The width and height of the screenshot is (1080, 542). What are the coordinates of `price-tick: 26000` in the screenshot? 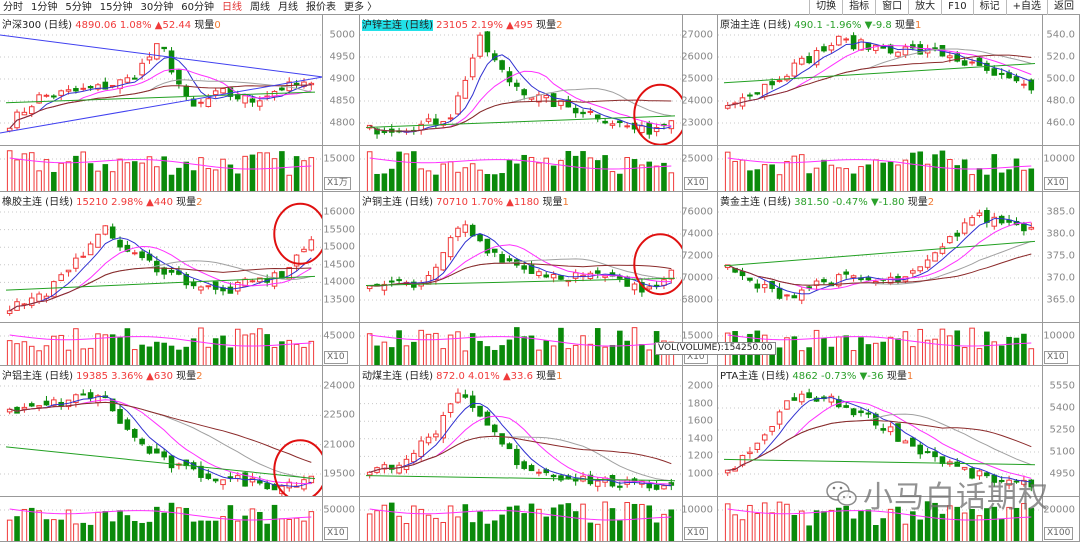 It's located at (697, 57).